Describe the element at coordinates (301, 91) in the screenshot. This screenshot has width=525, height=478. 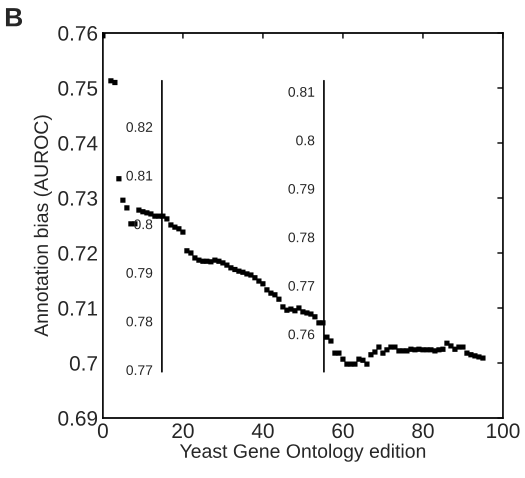
I see `y3-tick-label: 0.81` at that location.